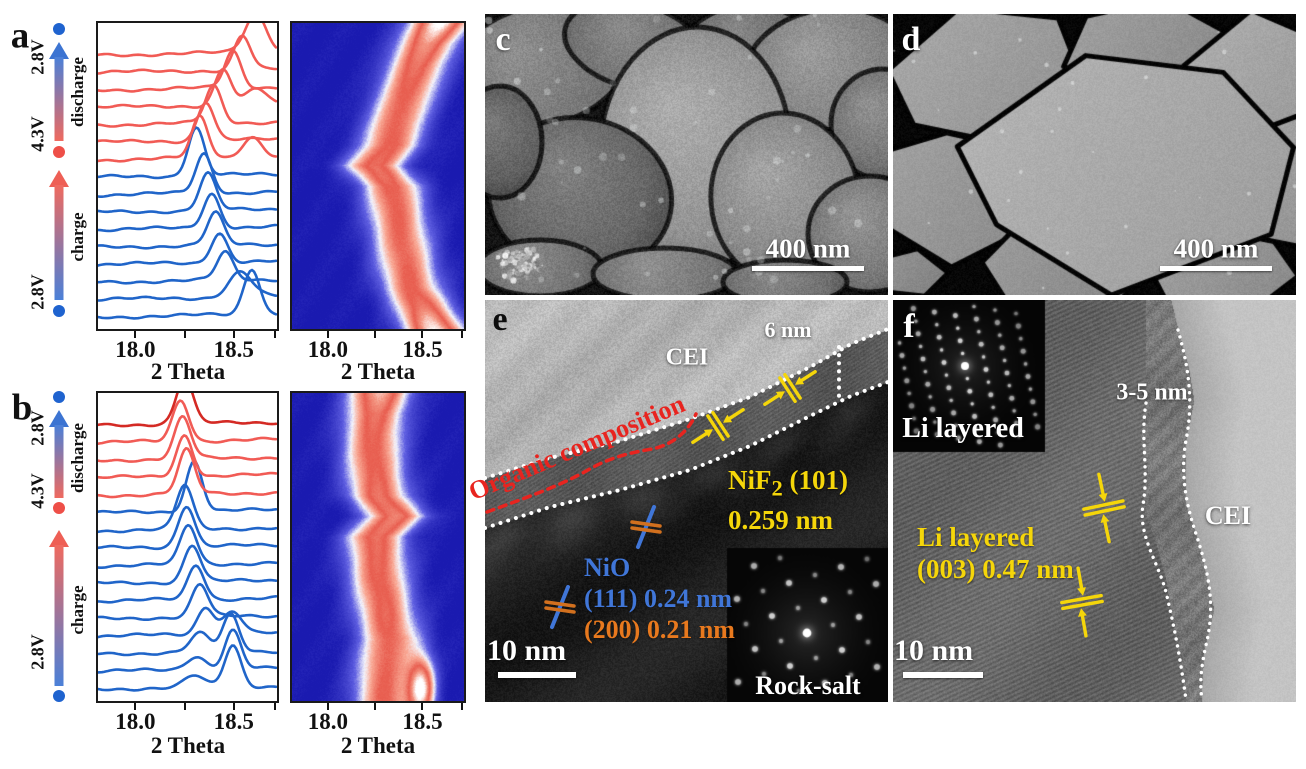 This screenshot has width=1306, height=769. Describe the element at coordinates (59, 152) in the screenshot. I see `soc-dot-a-mid` at that location.